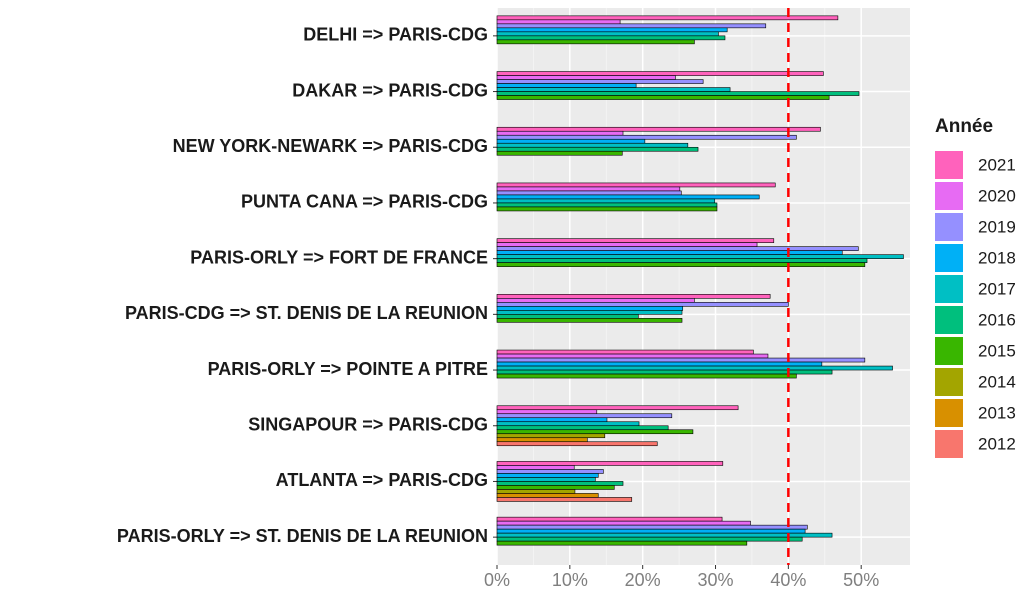  I want to click on y-tick-label: NEW YORK-NEWARK => PARIS-CDG, so click(330, 146).